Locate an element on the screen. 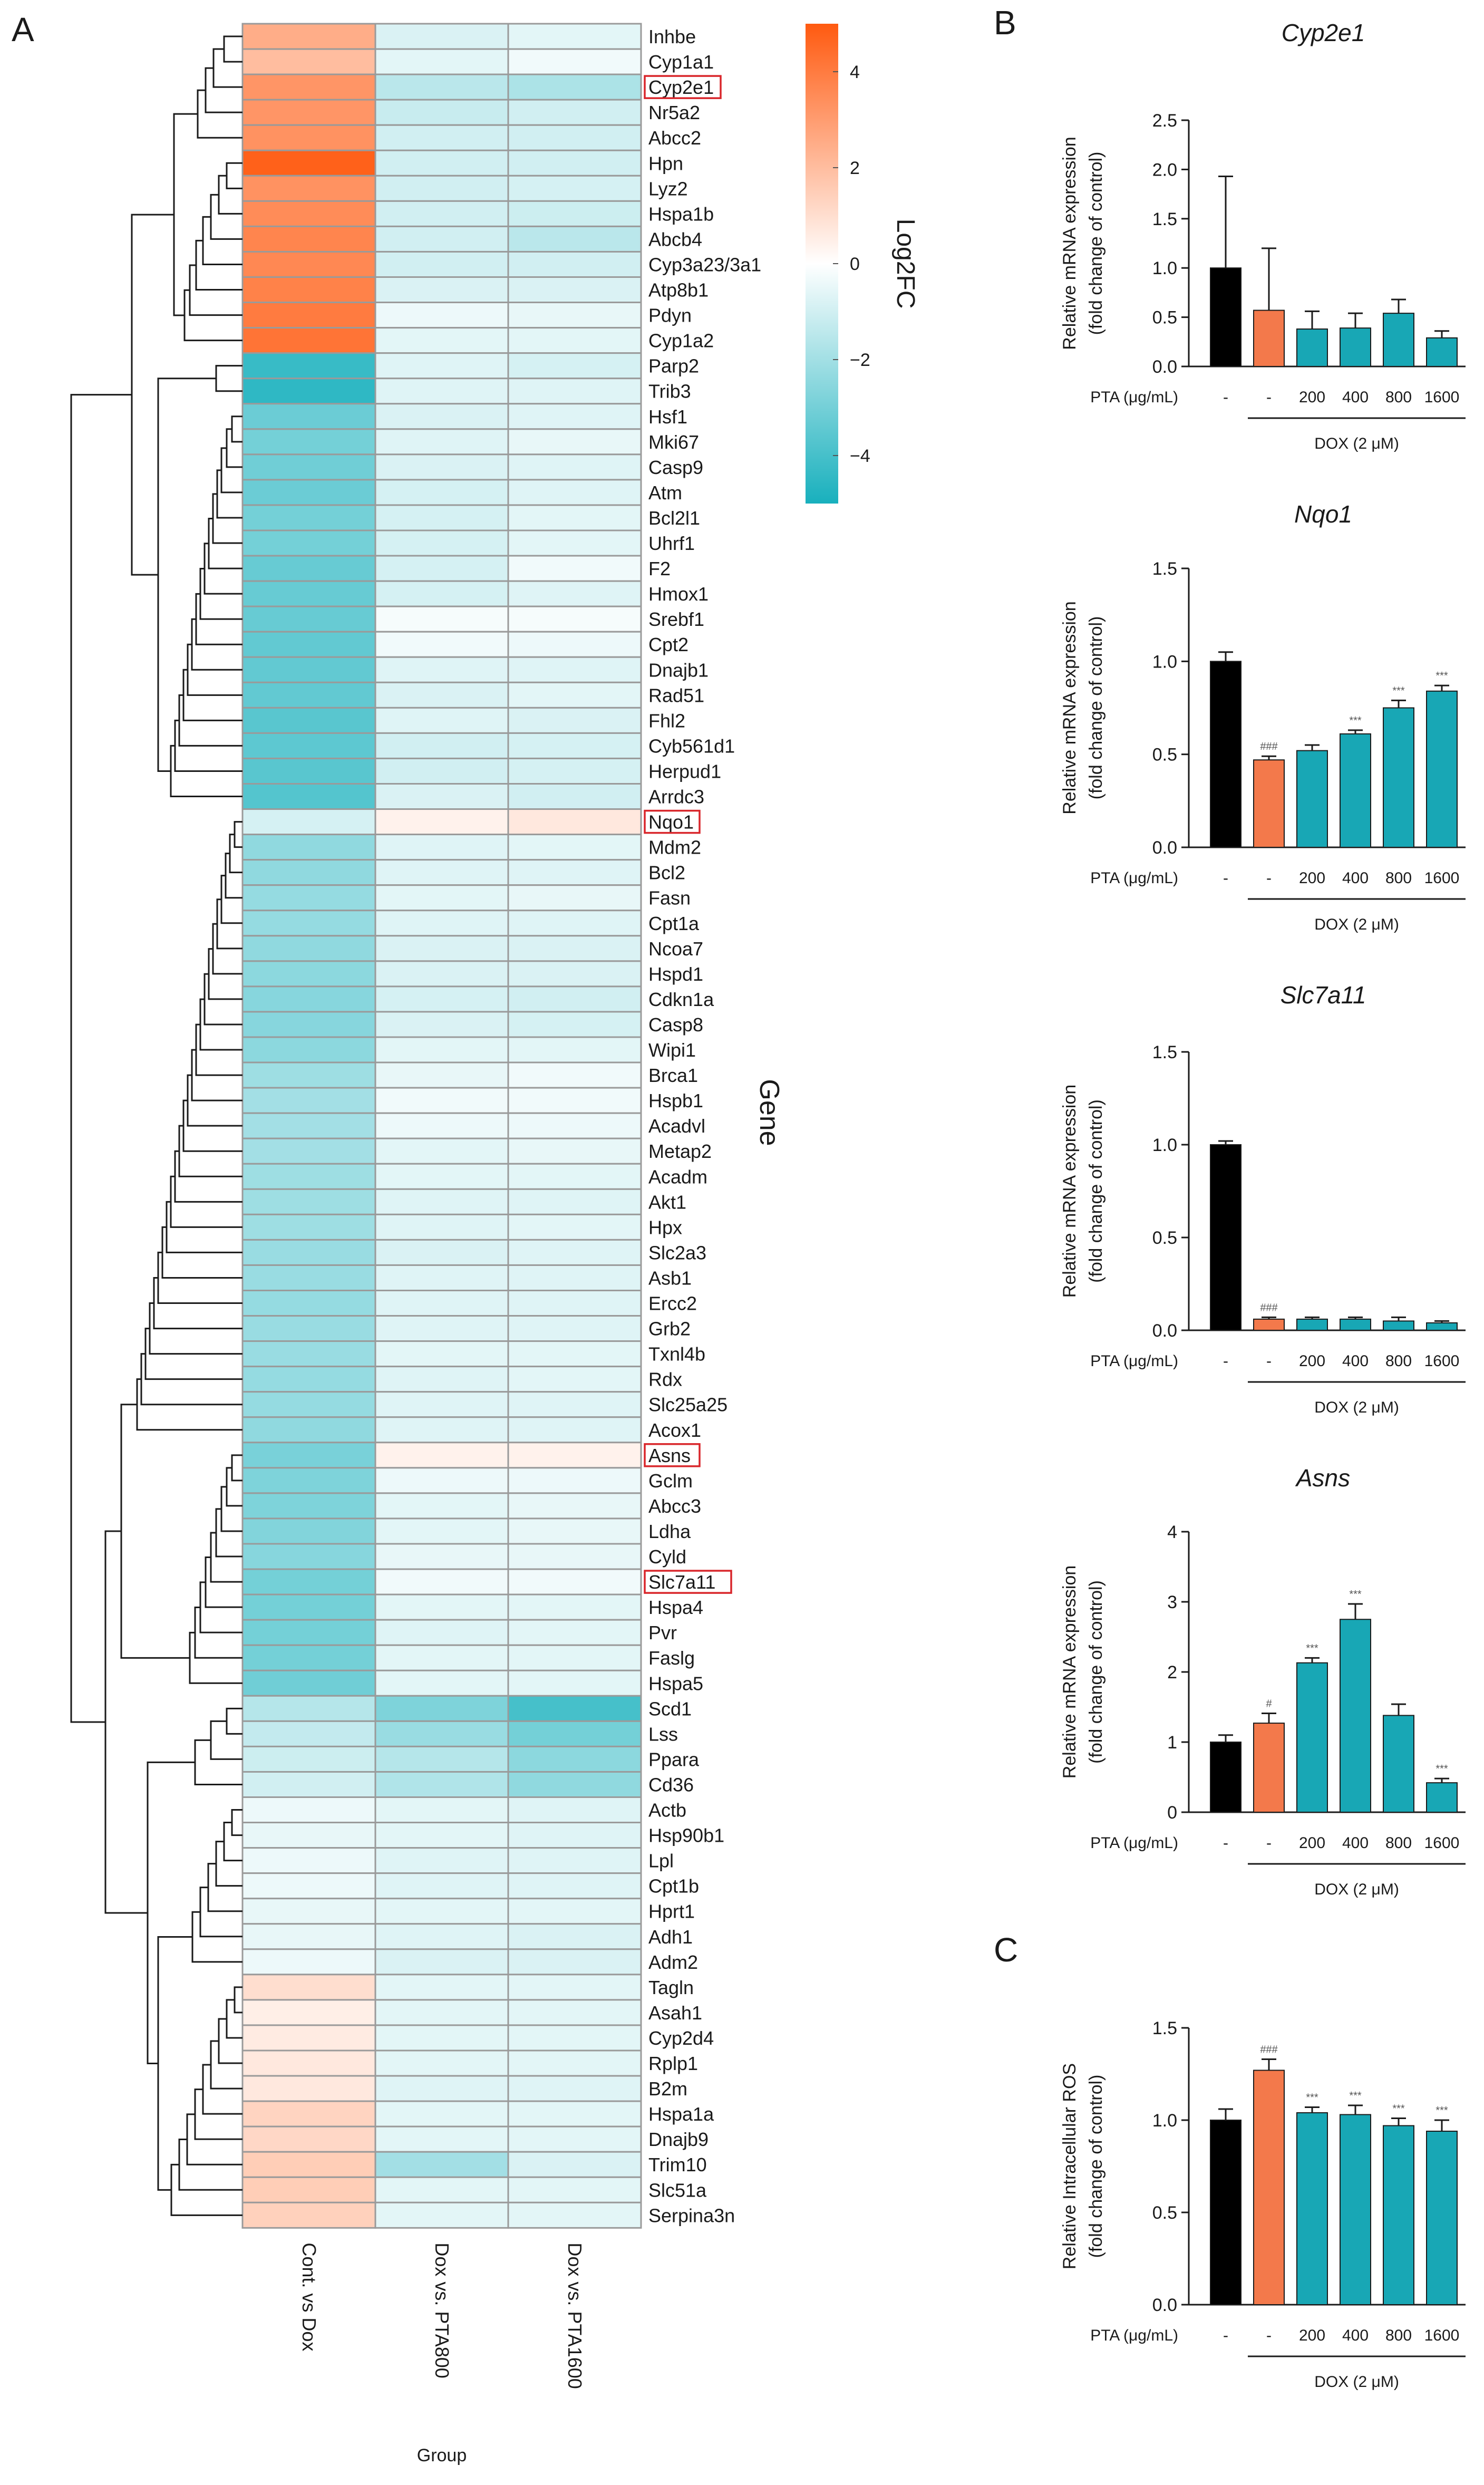 This screenshot has width=1484, height=2485. gene-label: Pvr is located at coordinates (662, 1633).